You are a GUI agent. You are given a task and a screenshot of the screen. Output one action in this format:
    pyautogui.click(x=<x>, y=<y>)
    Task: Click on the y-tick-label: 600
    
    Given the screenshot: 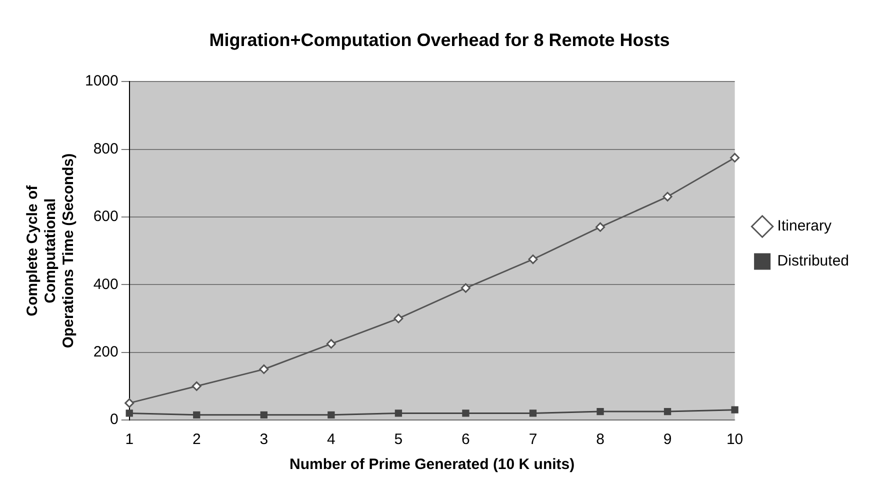 What is the action you would take?
    pyautogui.click(x=105, y=217)
    